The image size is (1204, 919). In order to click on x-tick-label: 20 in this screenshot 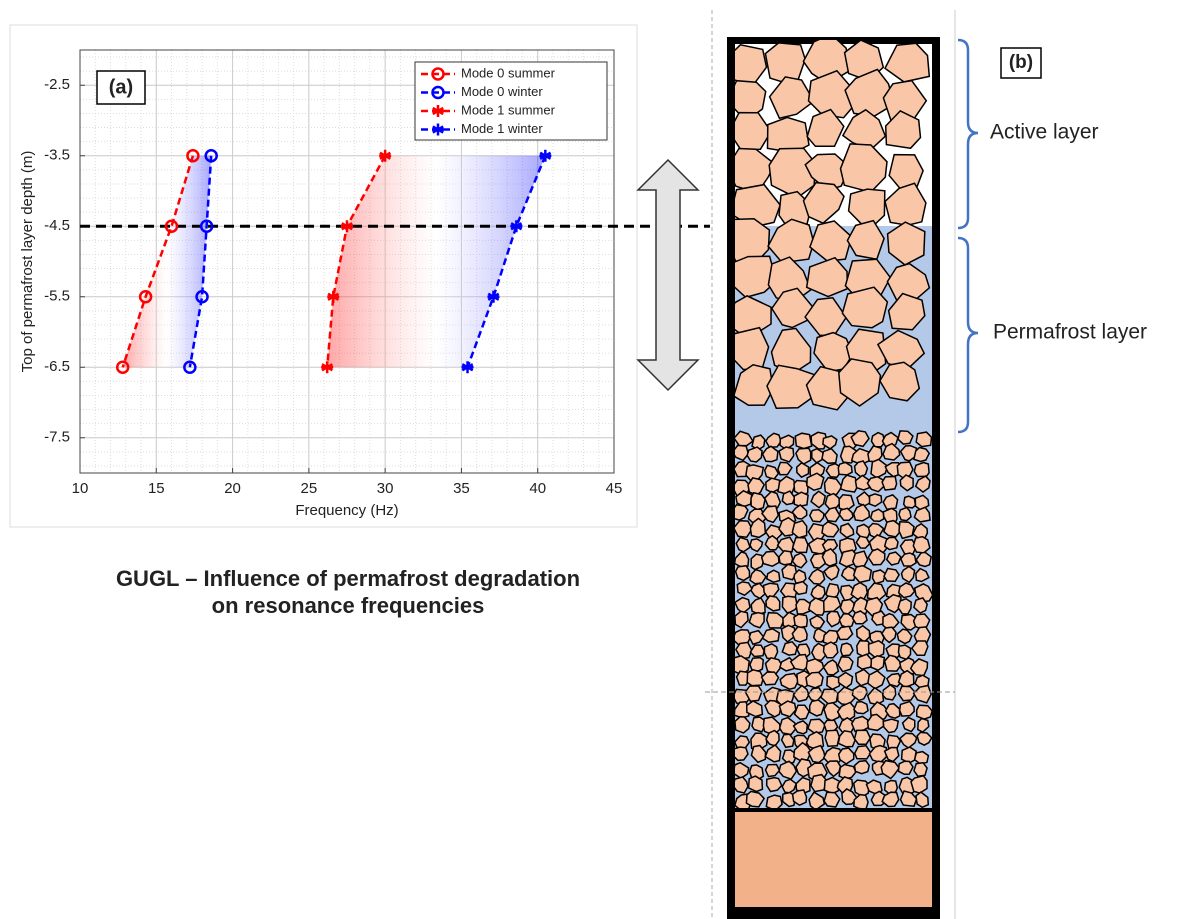, I will do `click(232, 488)`.